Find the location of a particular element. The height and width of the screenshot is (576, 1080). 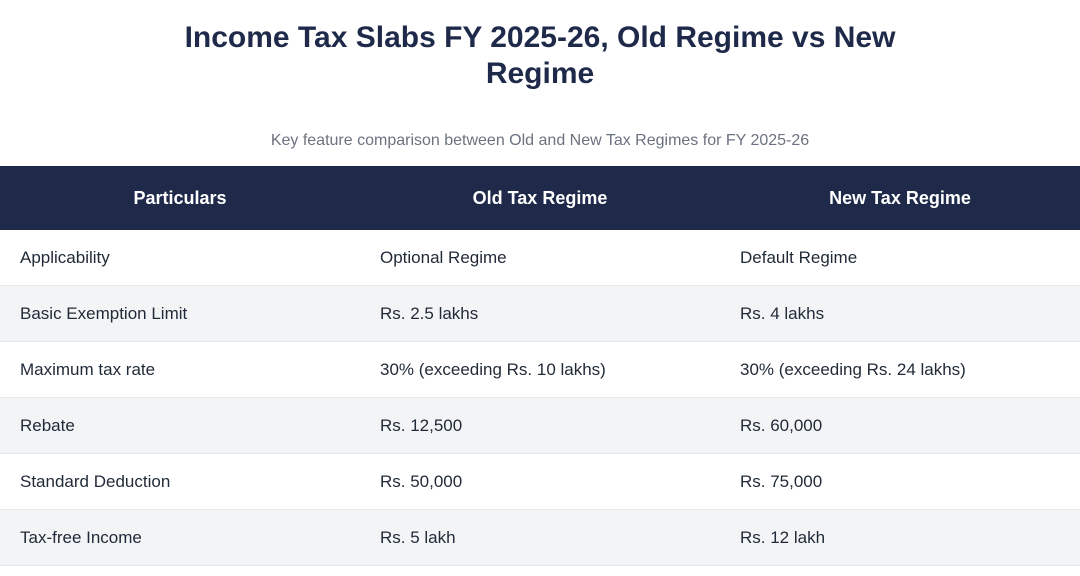

cell-new-regime: Rs. 75,000 is located at coordinates (900, 481).